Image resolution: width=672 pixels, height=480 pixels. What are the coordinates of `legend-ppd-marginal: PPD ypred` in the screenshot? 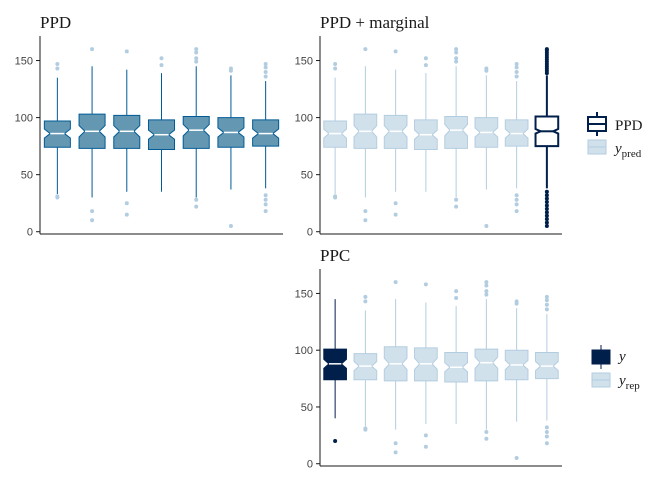 It's located at (615, 136).